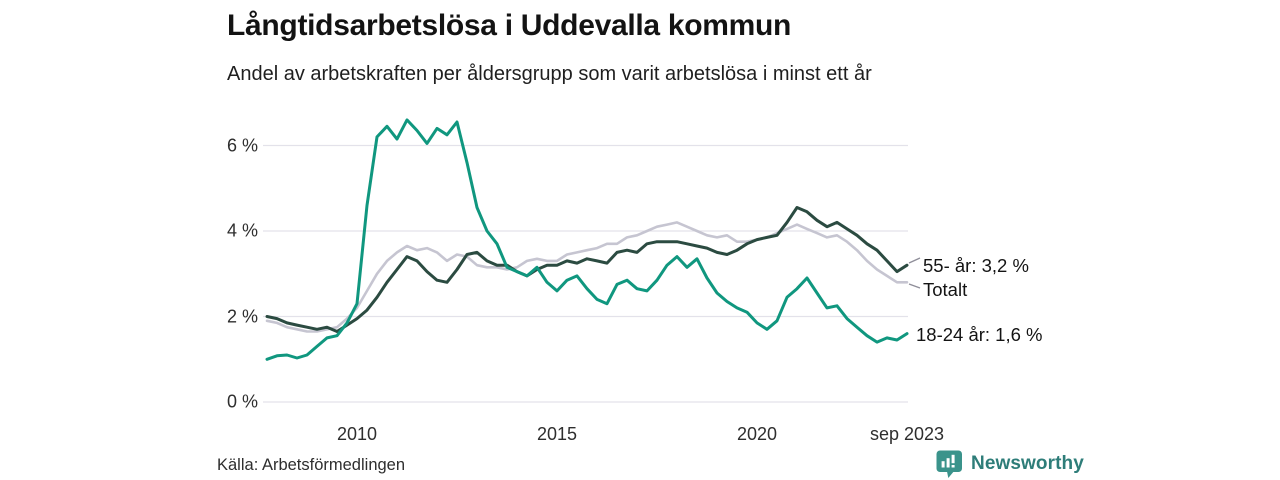 The height and width of the screenshot is (480, 1280). Describe the element at coordinates (587, 277) in the screenshot. I see `series-line-totalt` at that location.